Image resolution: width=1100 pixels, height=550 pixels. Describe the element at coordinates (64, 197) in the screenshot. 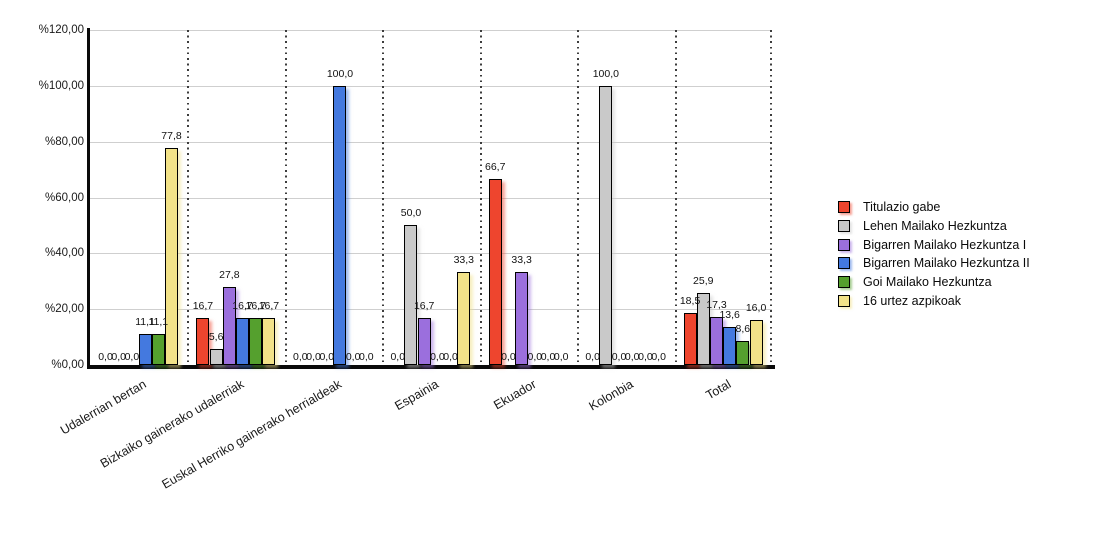

I see `y-axis-tick-label: %60,00` at that location.